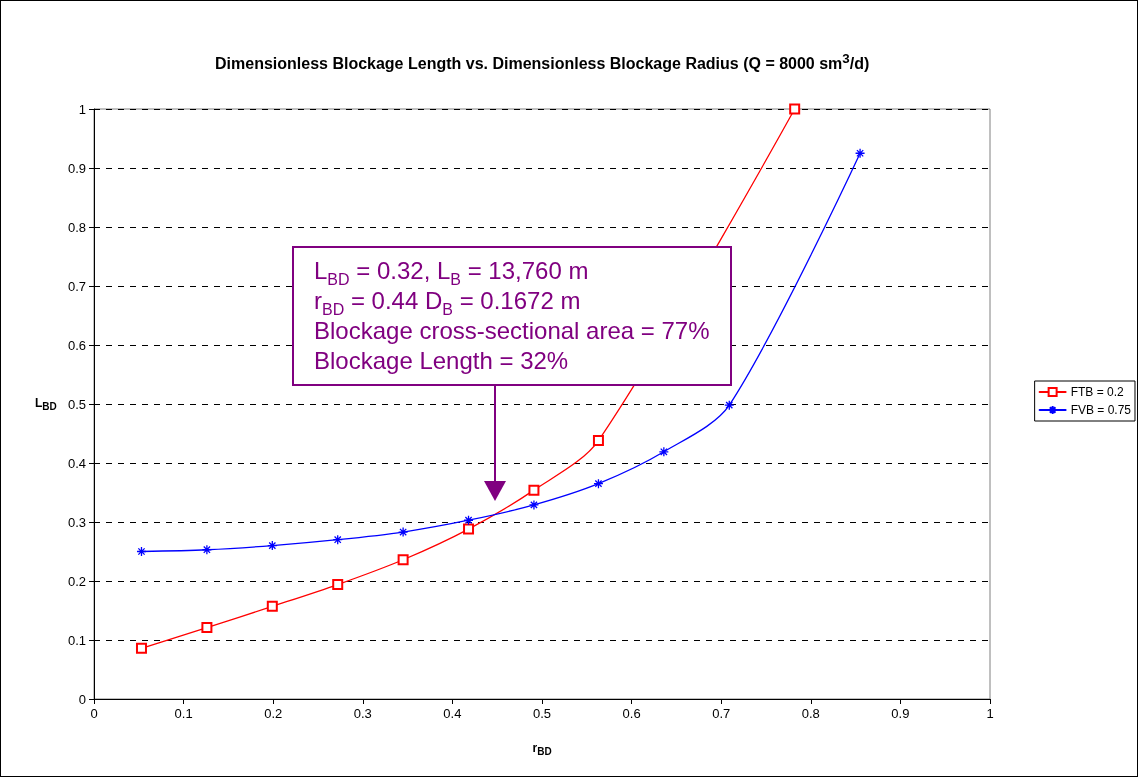  What do you see at coordinates (76, 581) in the screenshot?
I see `y-tick-label: 0.2` at bounding box center [76, 581].